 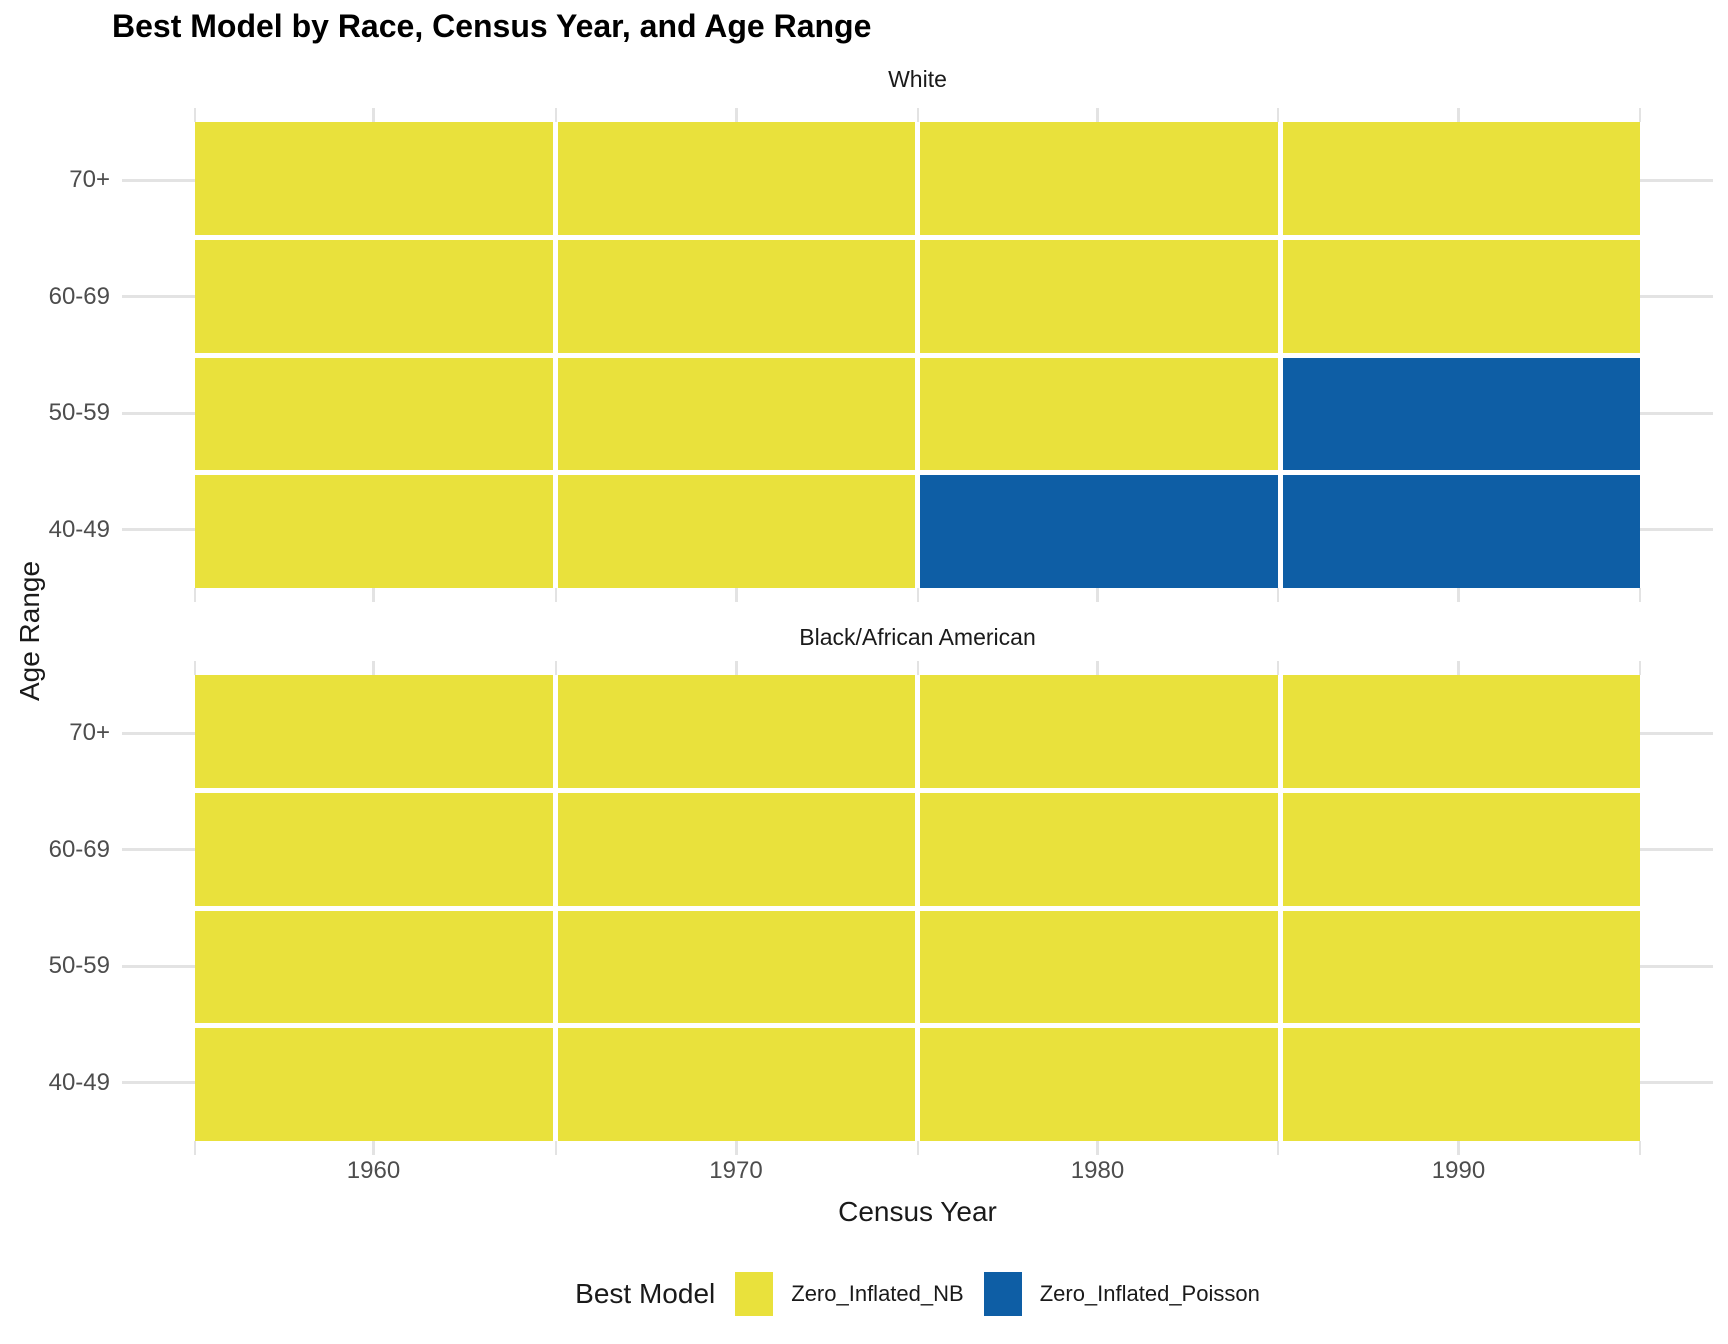 I want to click on tile-black-african-american-50-59-1990, so click(x=1461, y=967).